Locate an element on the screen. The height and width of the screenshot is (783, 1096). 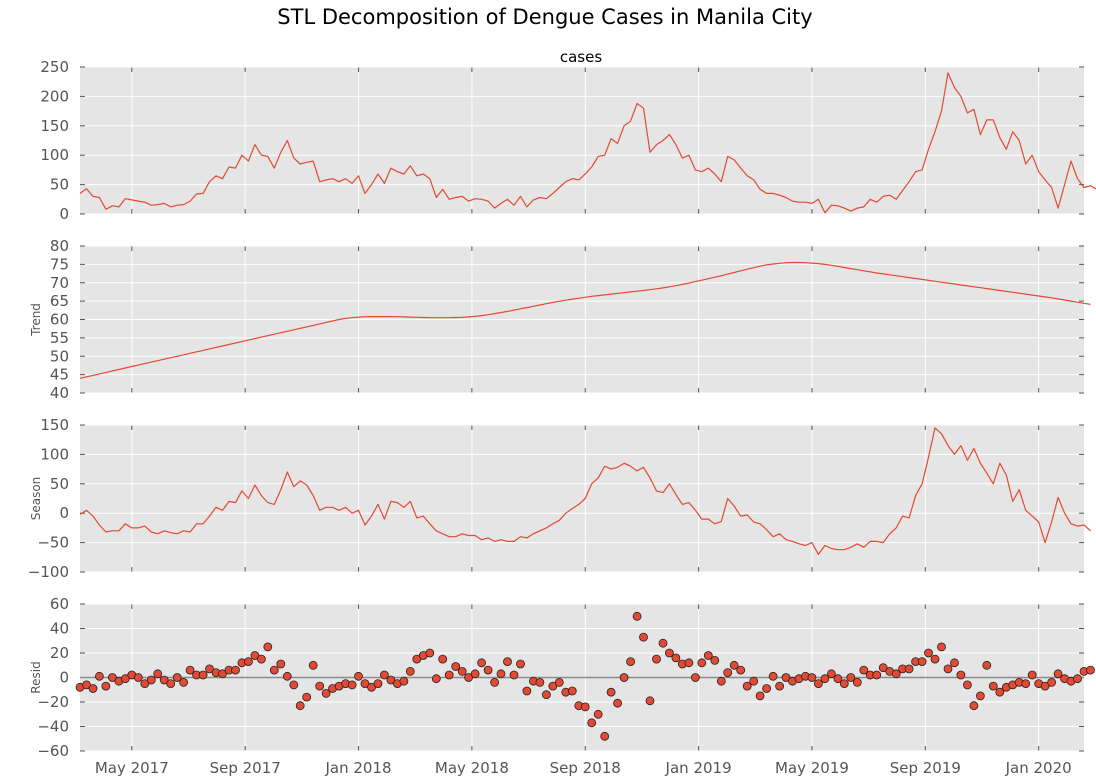
y-tick-label: 20 is located at coordinates (59, 653).